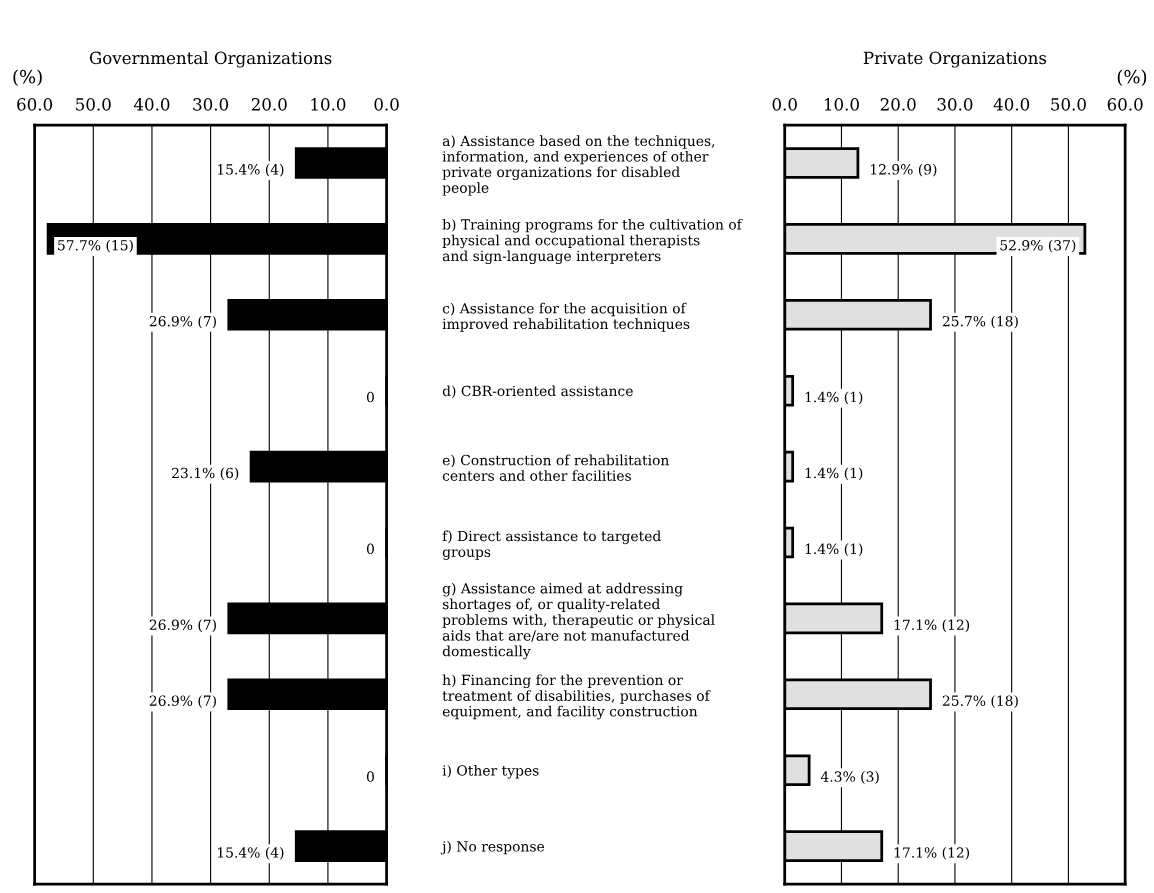 The width and height of the screenshot is (1154, 893). I want to click on y-tick-label: c) Assistance for the acquisition of improved rehabilitation techniques, so click(566, 317).